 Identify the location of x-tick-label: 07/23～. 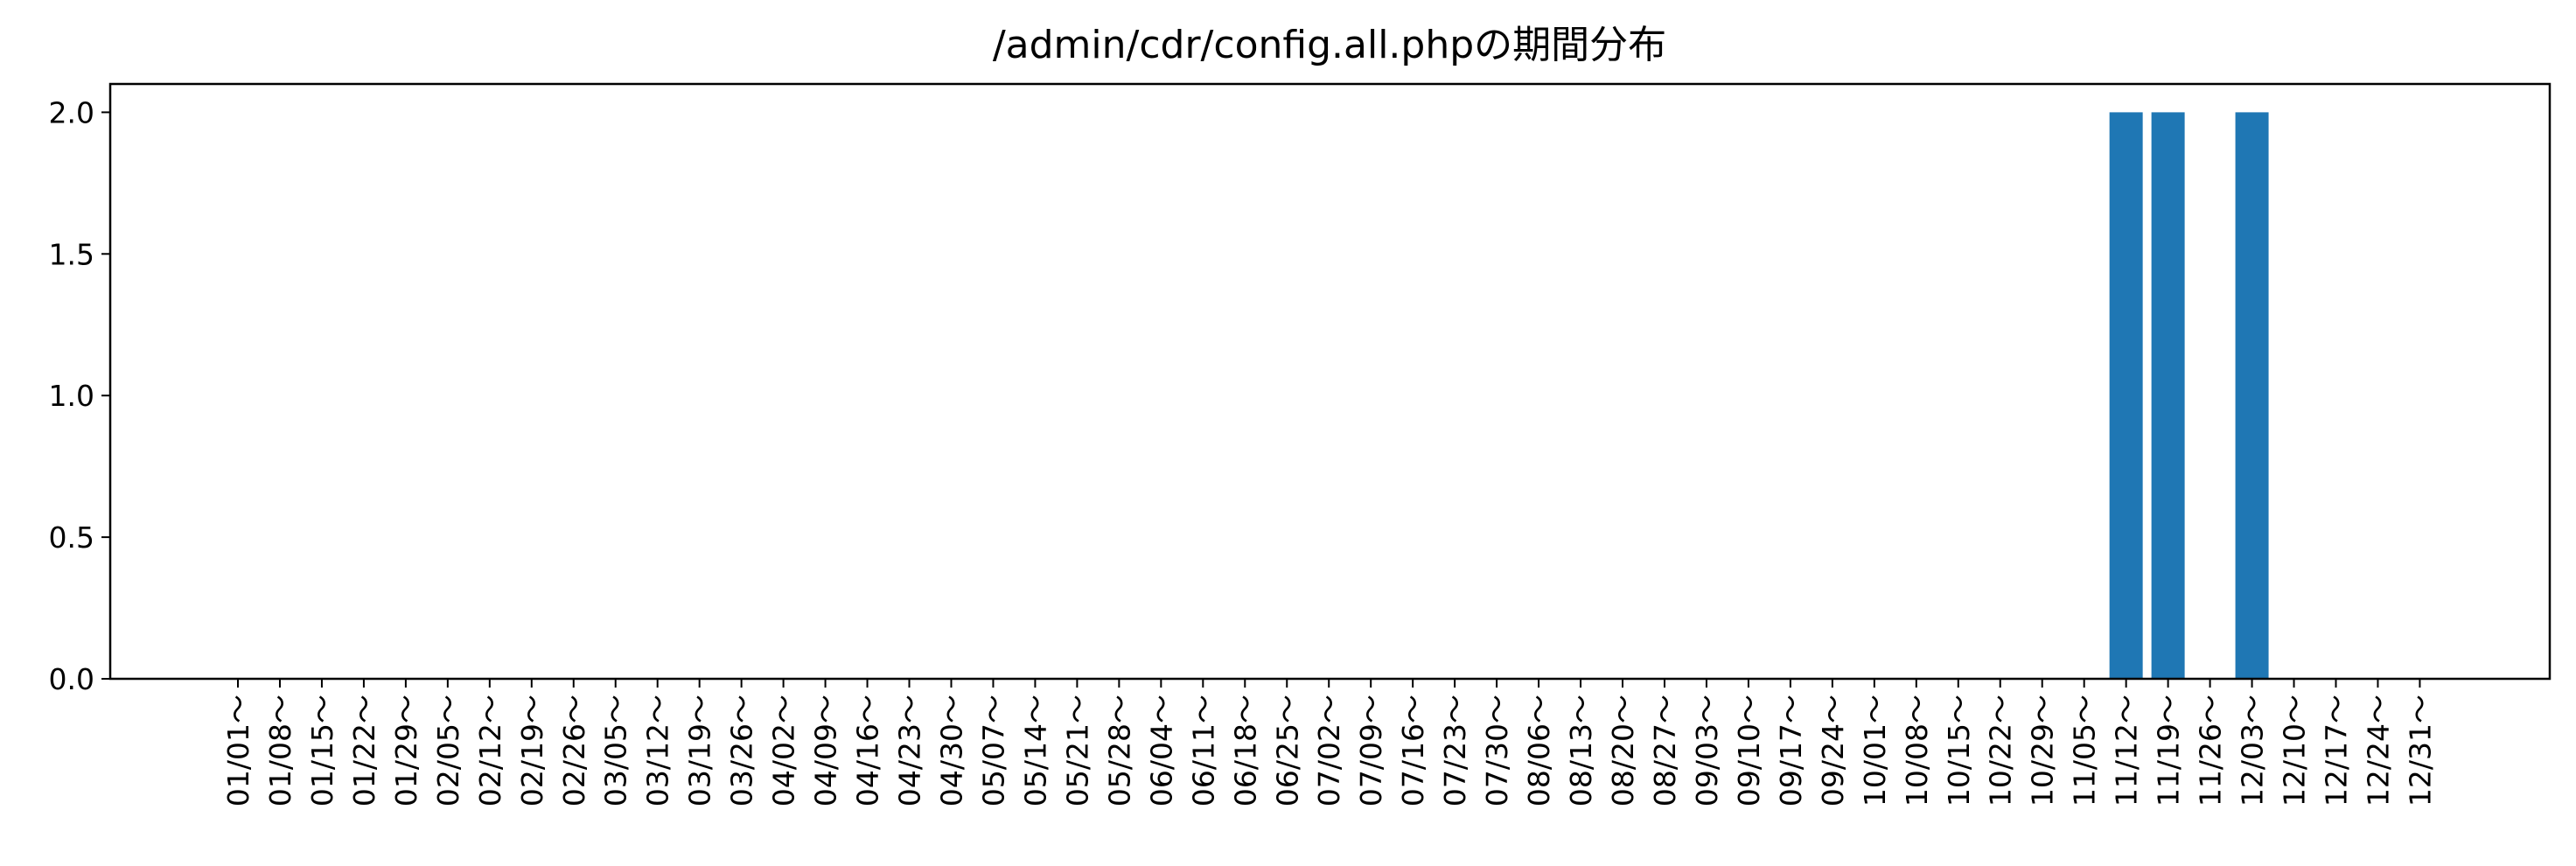
(1455, 751).